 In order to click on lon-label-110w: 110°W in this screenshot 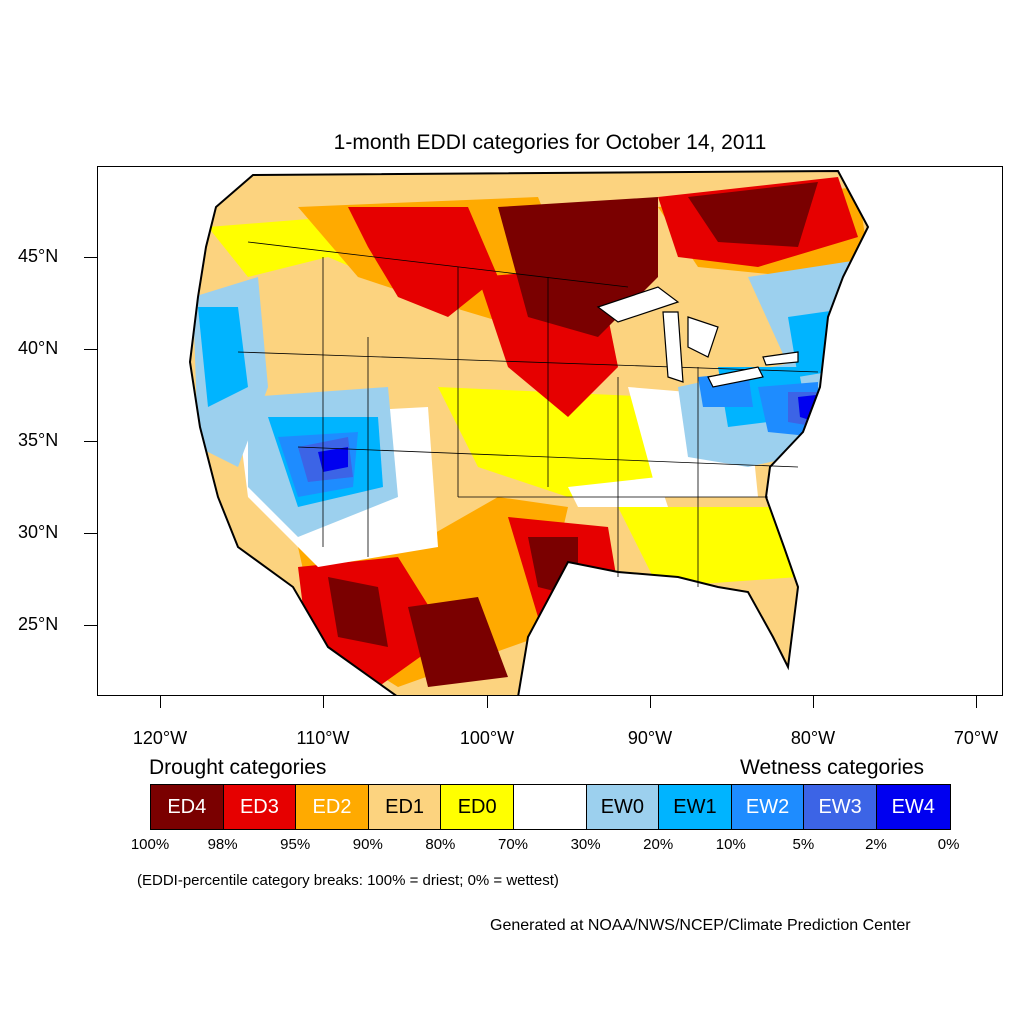, I will do `click(323, 738)`.